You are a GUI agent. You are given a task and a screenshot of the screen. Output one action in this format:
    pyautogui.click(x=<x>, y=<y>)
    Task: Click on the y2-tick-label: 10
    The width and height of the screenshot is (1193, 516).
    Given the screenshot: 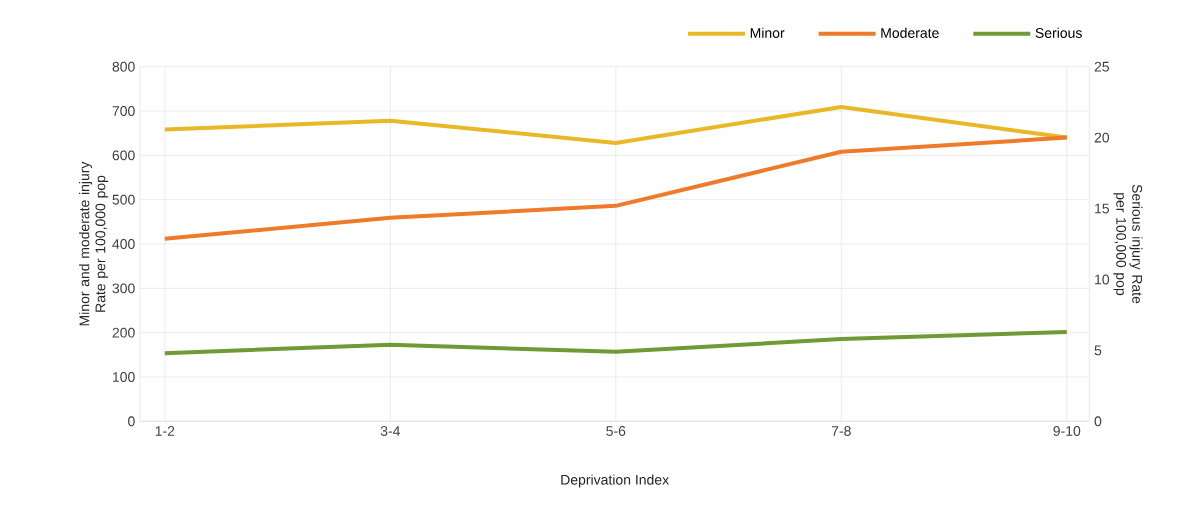 What is the action you would take?
    pyautogui.click(x=1102, y=279)
    